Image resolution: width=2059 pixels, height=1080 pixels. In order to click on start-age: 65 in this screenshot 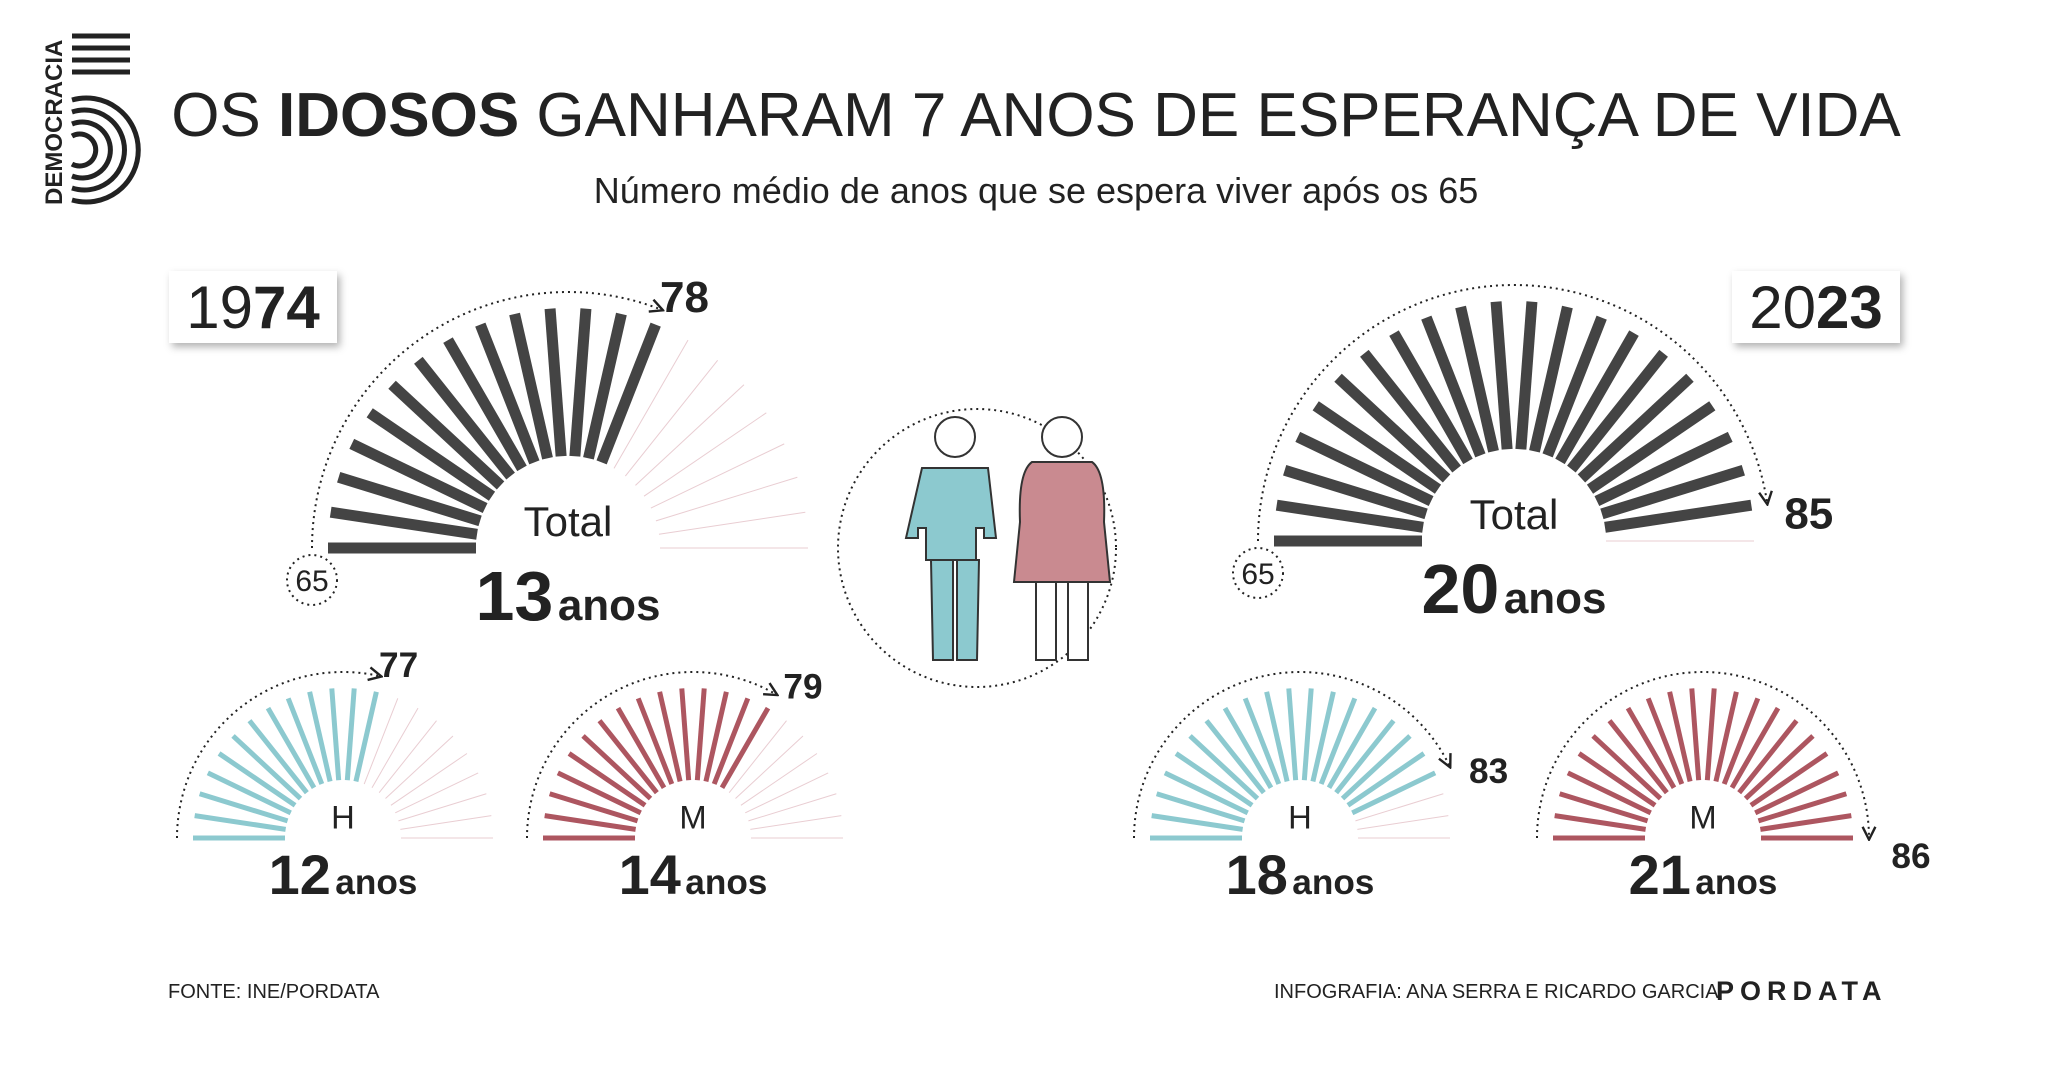, I will do `click(311, 581)`.